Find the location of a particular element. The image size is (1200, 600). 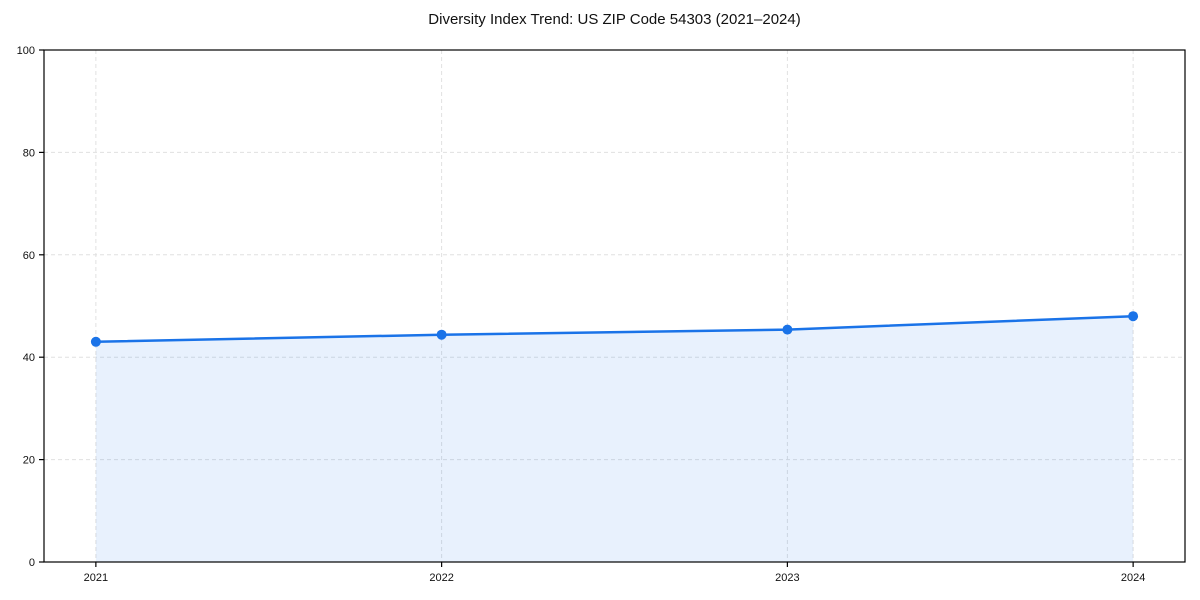

y-tick-label: 60 is located at coordinates (29, 256).